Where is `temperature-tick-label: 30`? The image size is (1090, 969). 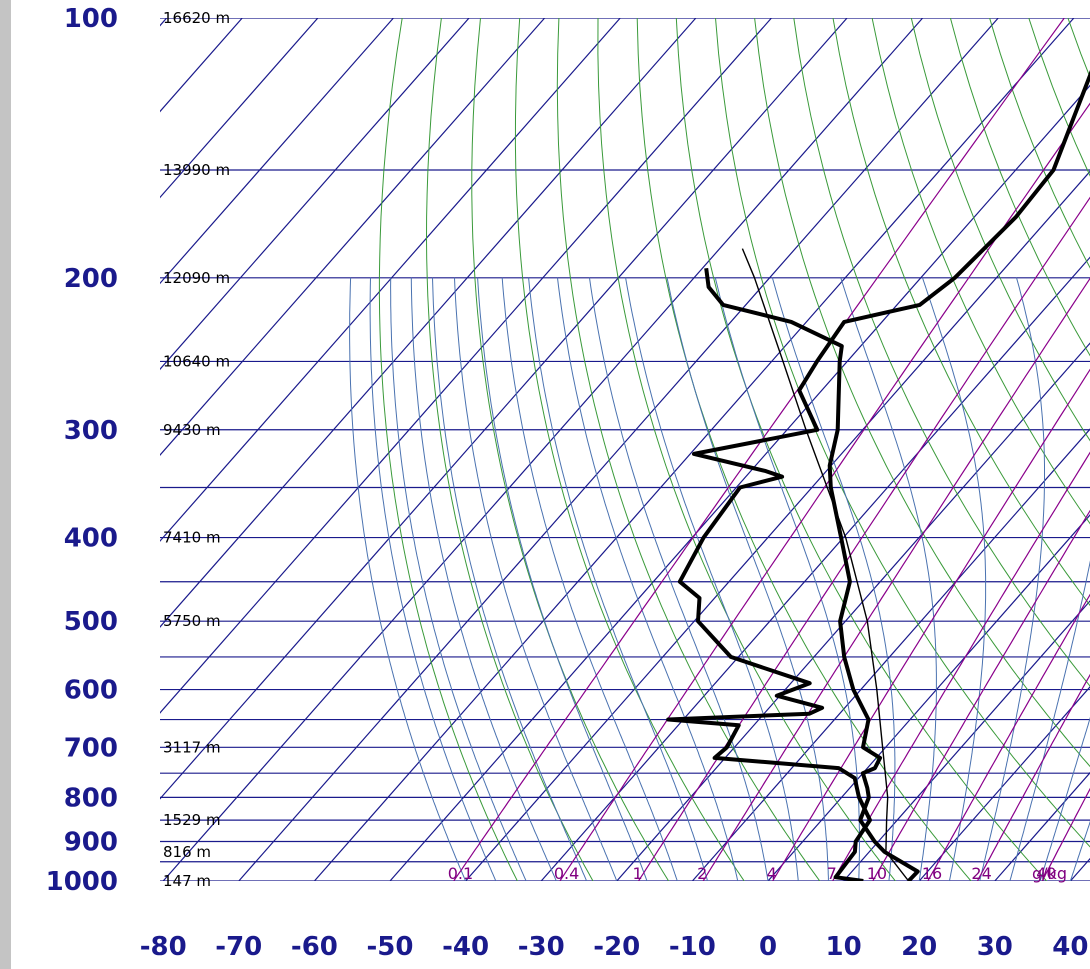 temperature-tick-label: 30 is located at coordinates (995, 947).